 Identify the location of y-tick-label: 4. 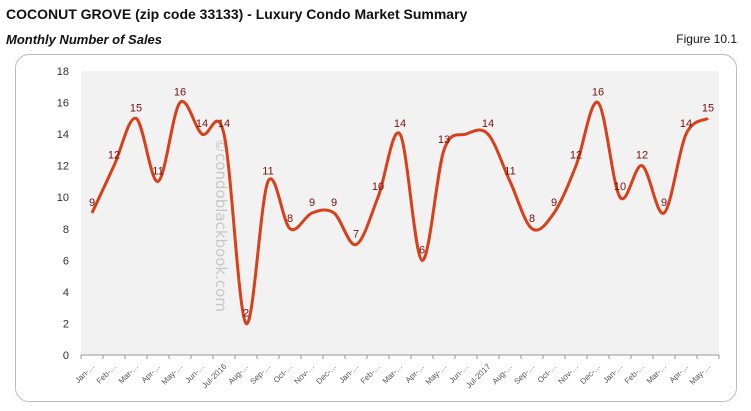
(66, 293).